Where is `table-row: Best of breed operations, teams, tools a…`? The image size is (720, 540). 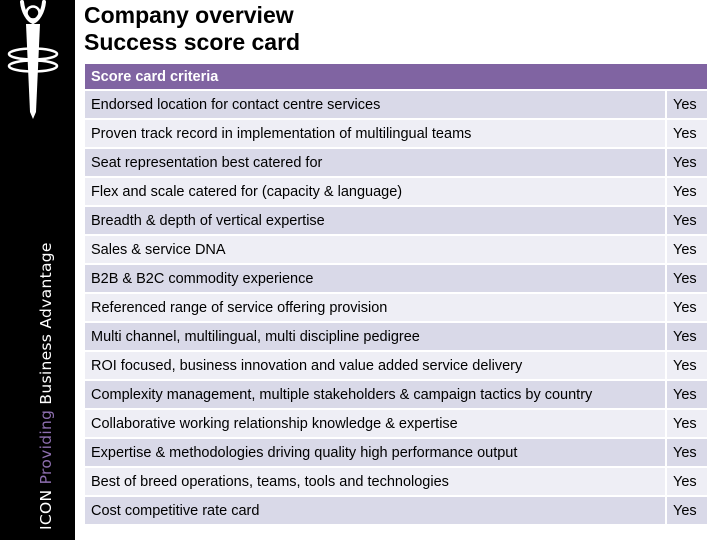 table-row: Best of breed operations, teams, tools a… is located at coordinates (396, 481).